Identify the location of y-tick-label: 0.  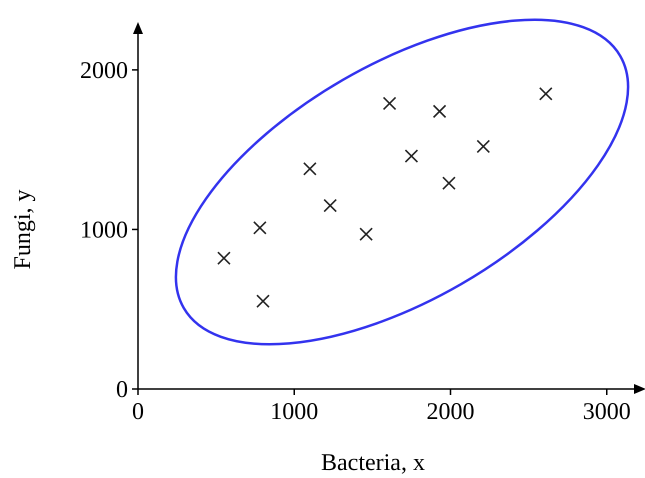
(122, 390).